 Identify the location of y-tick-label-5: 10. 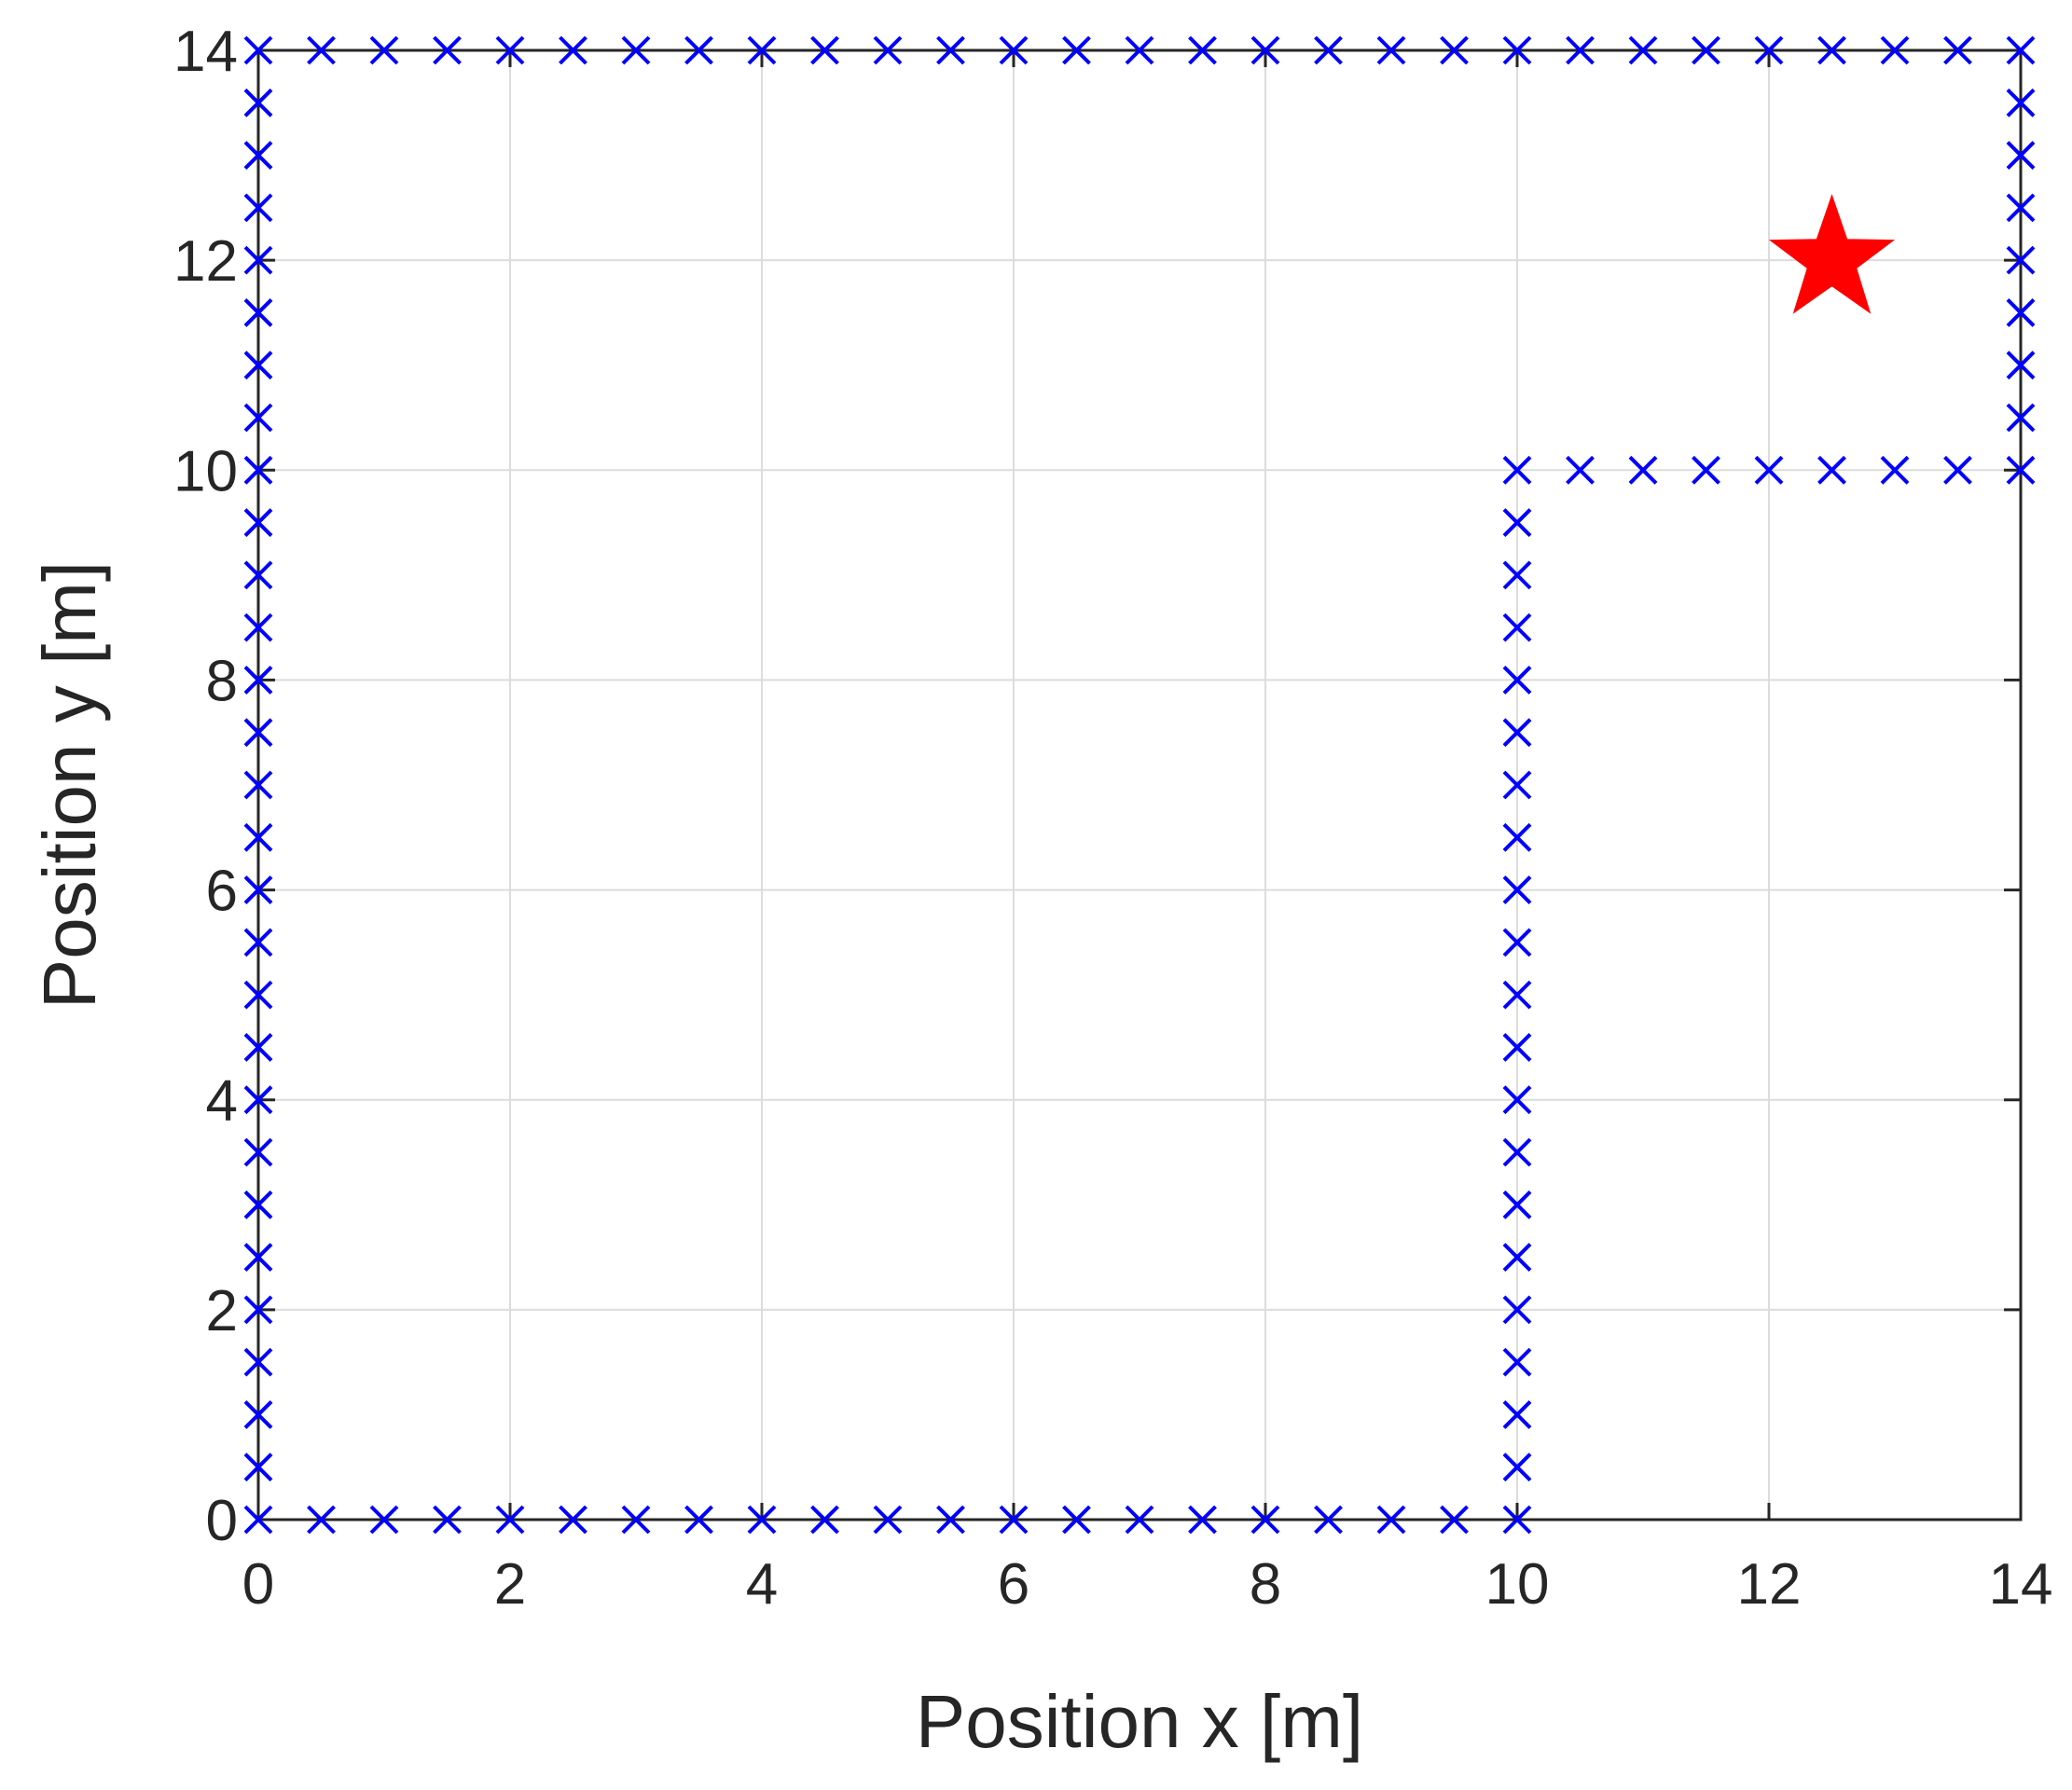
(205, 471).